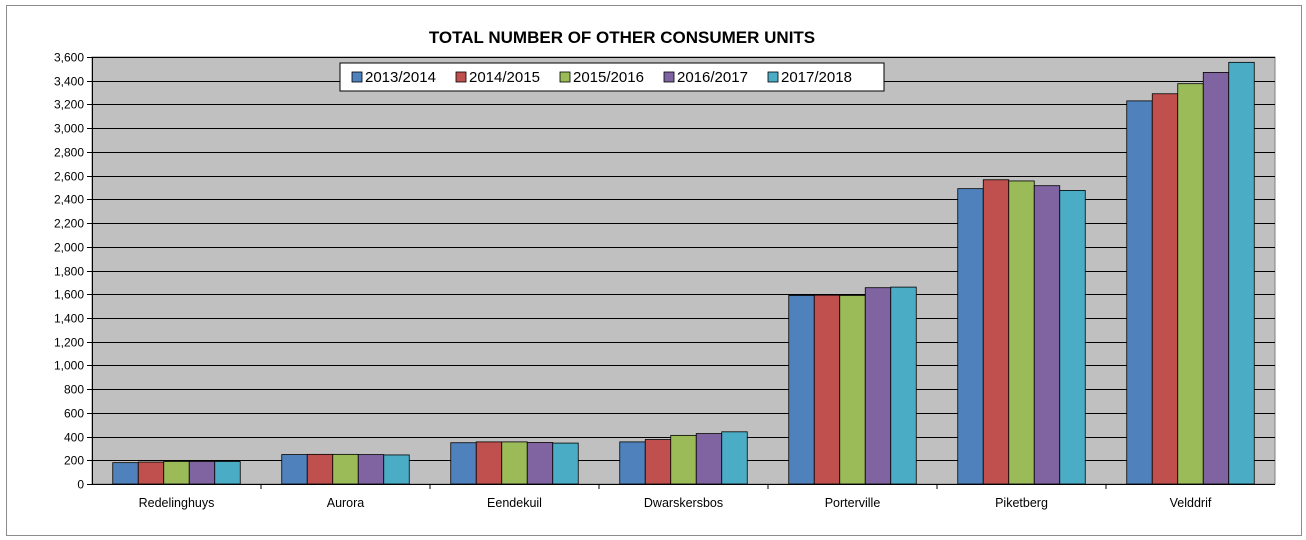 The image size is (1306, 540). What do you see at coordinates (80, 485) in the screenshot?
I see `y-tick-label: 0` at bounding box center [80, 485].